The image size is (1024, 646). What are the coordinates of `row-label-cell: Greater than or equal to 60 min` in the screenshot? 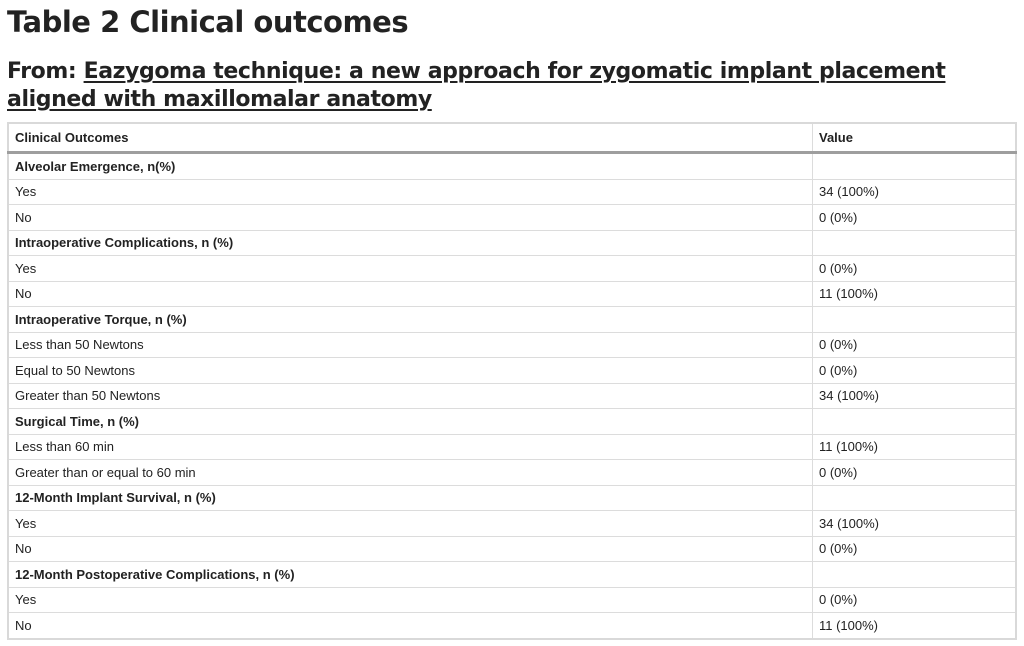 It's located at (410, 472).